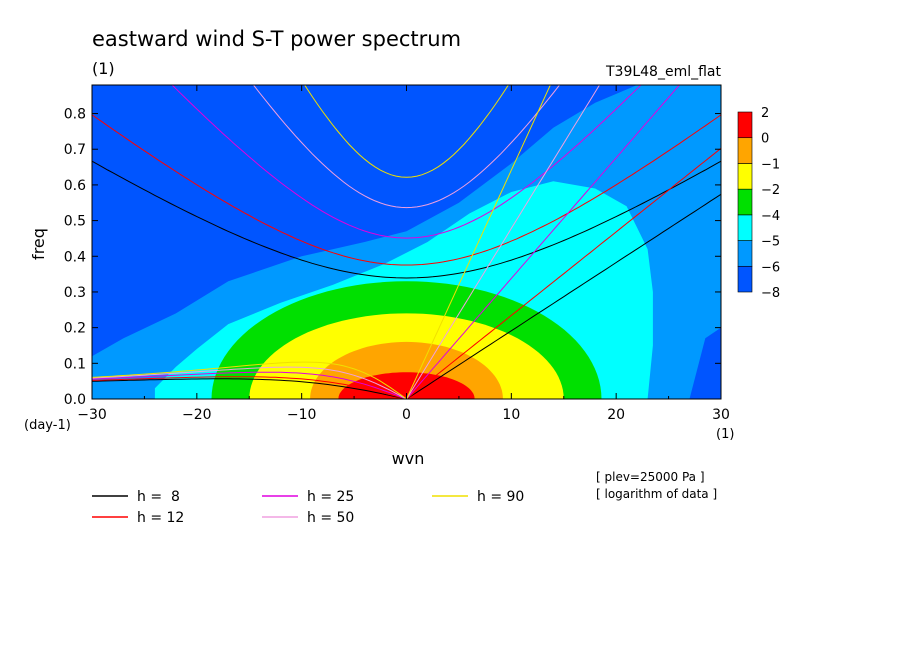  What do you see at coordinates (770, 242) in the screenshot?
I see `colorbar-label: −5` at bounding box center [770, 242].